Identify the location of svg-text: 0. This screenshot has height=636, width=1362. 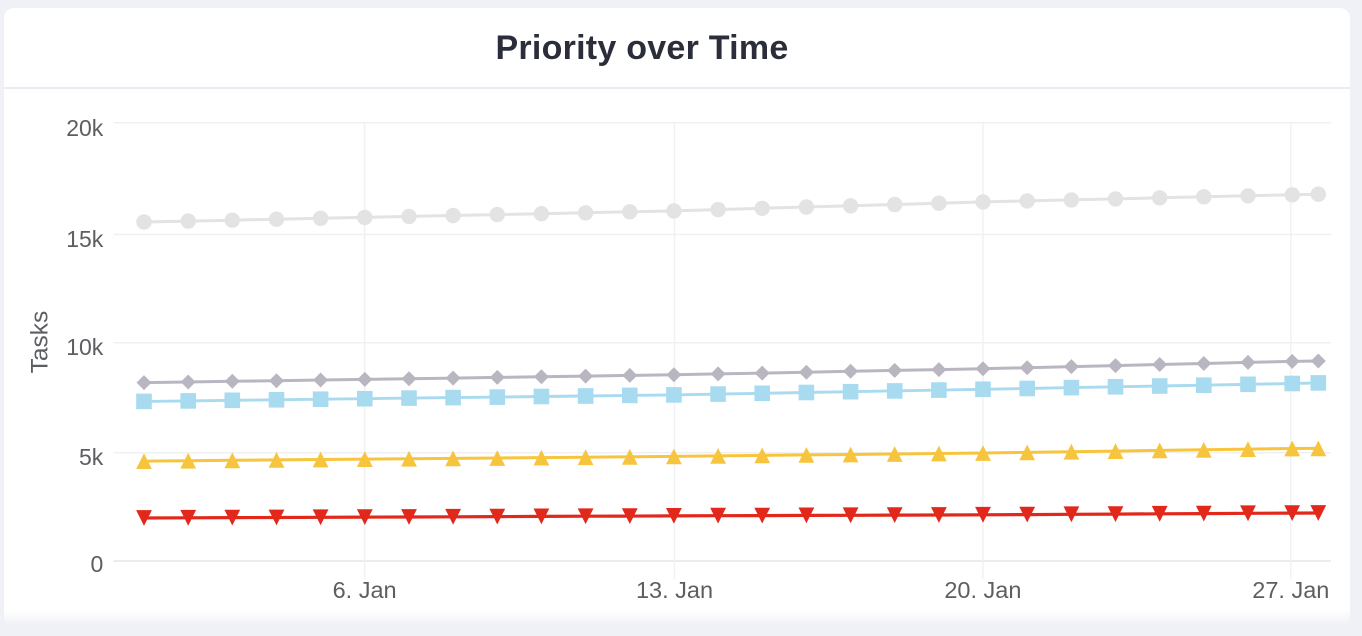
(97, 564).